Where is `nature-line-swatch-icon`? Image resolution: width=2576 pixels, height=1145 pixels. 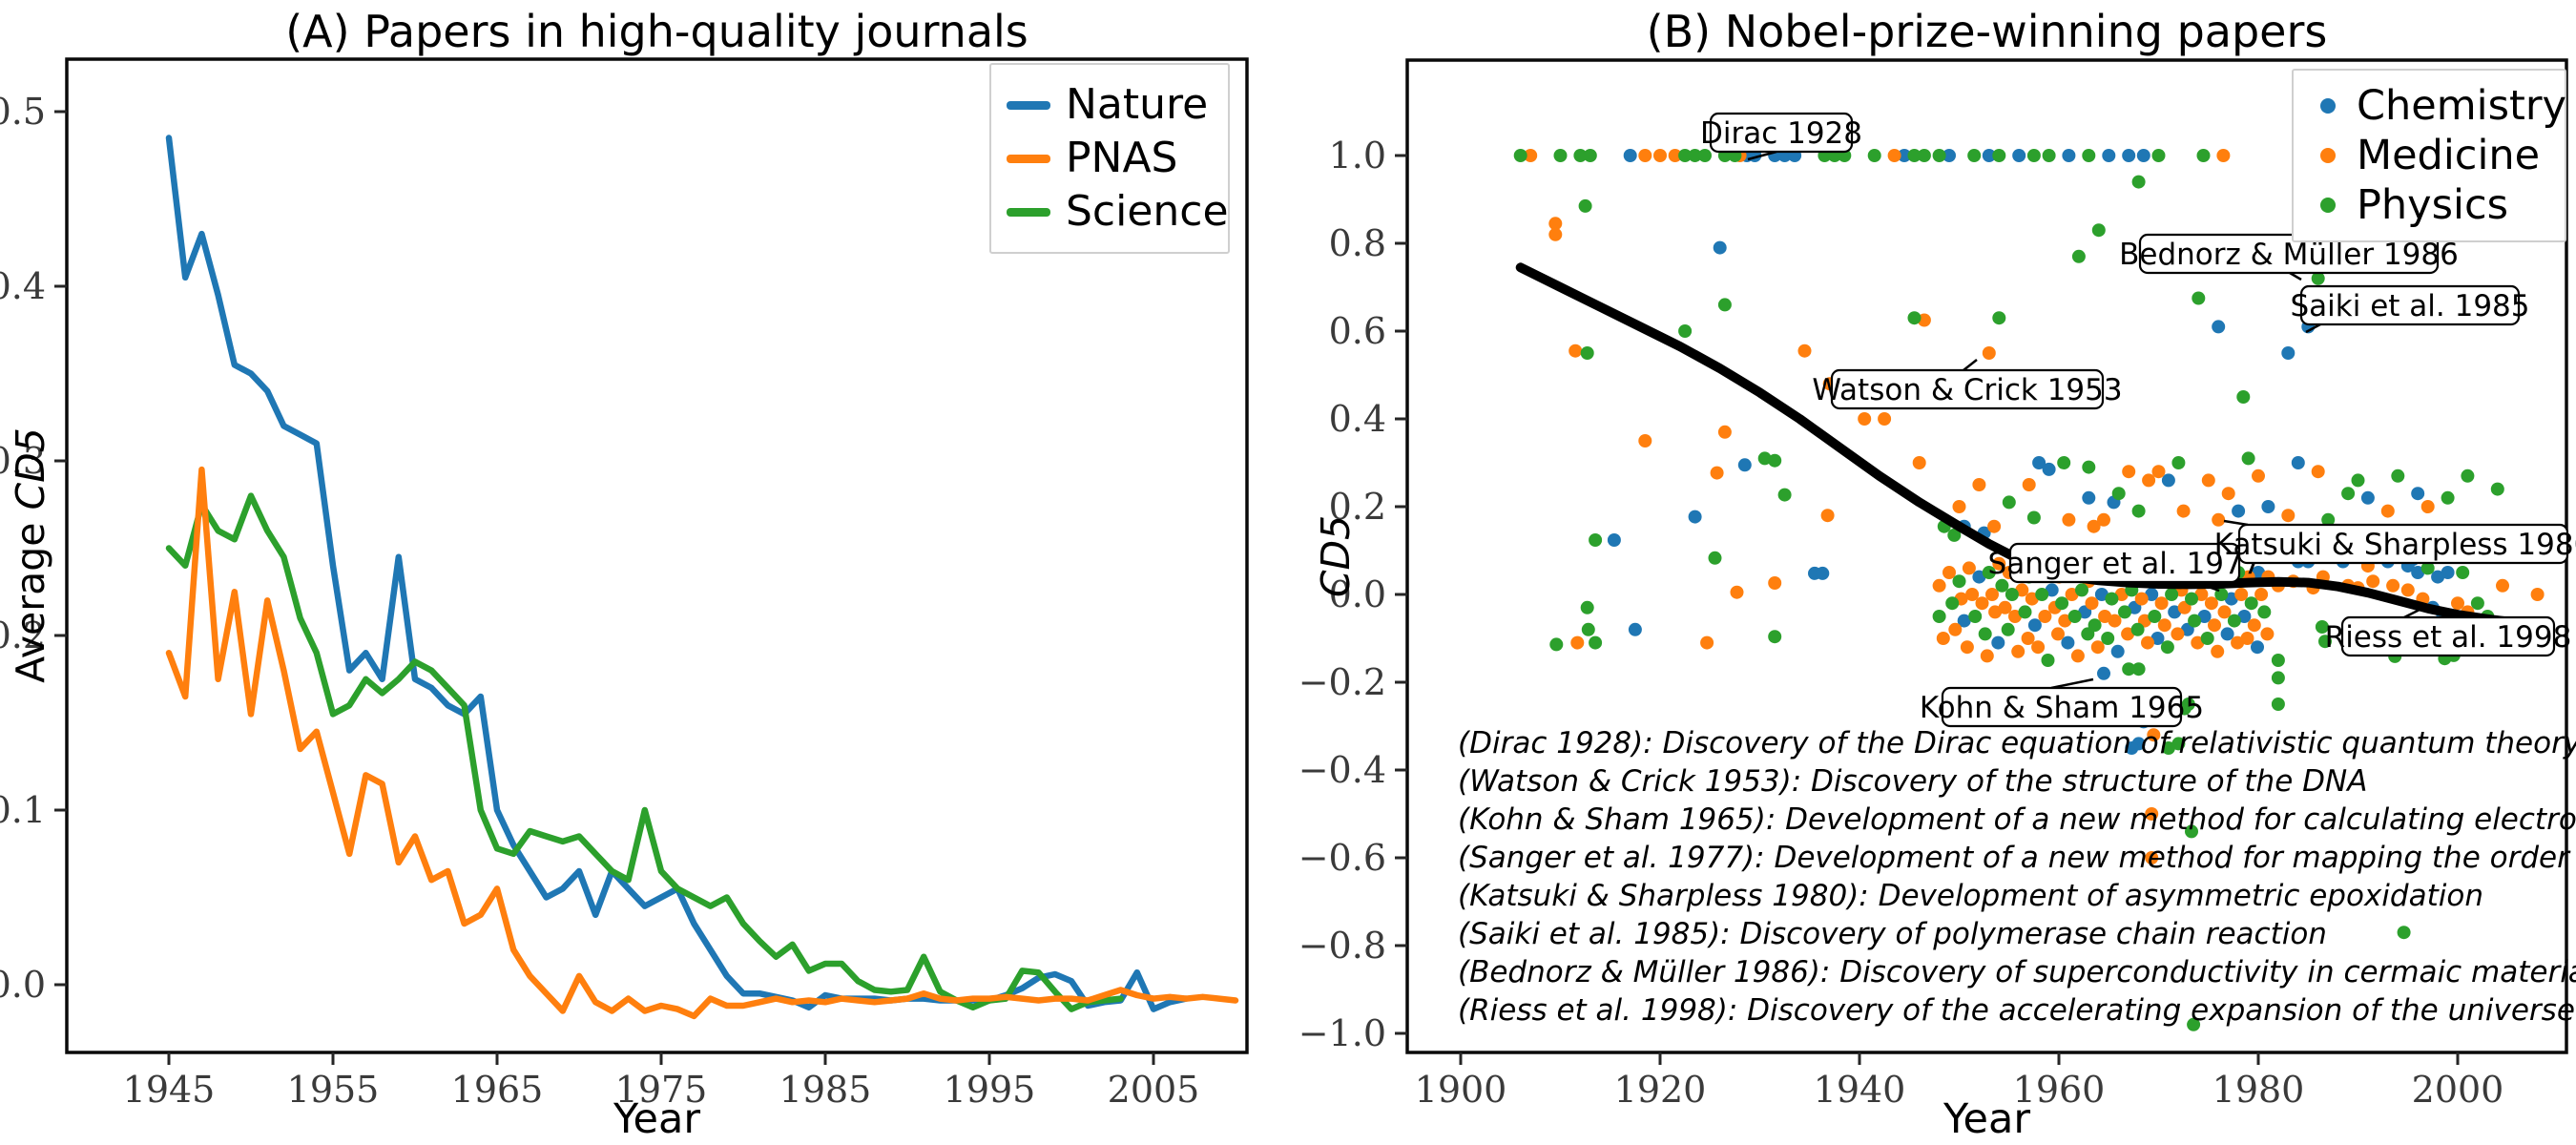
nature-line-swatch-icon is located at coordinates (1028, 105).